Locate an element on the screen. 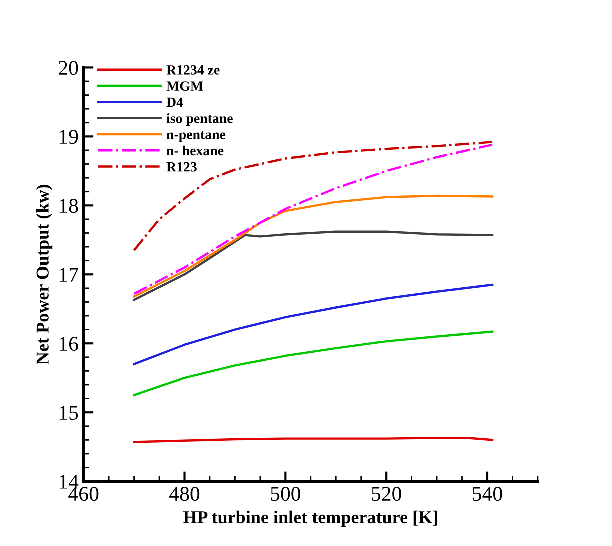  x-tick-label: 540 is located at coordinates (487, 494).